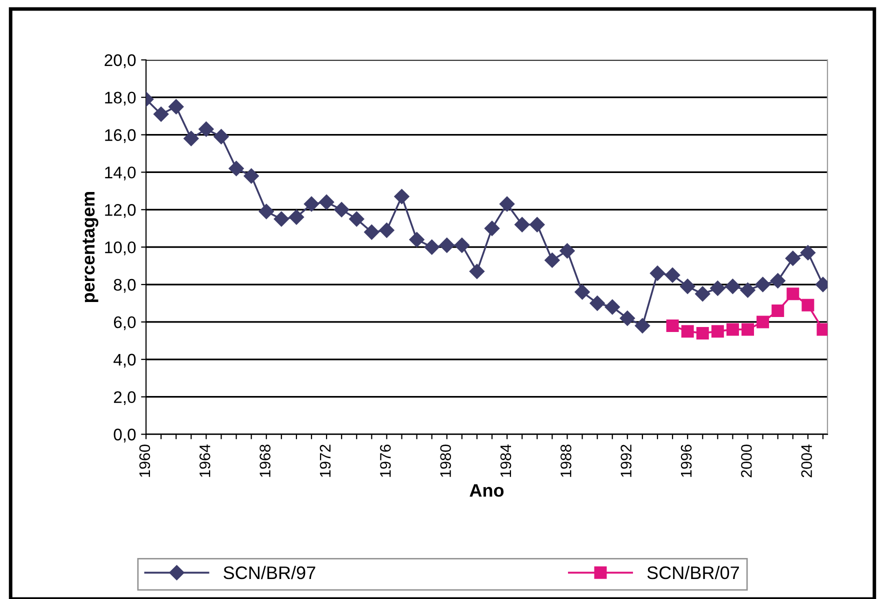 Image resolution: width=885 pixels, height=599 pixels. What do you see at coordinates (325, 460) in the screenshot?
I see `x-tick-label: 1972` at bounding box center [325, 460].